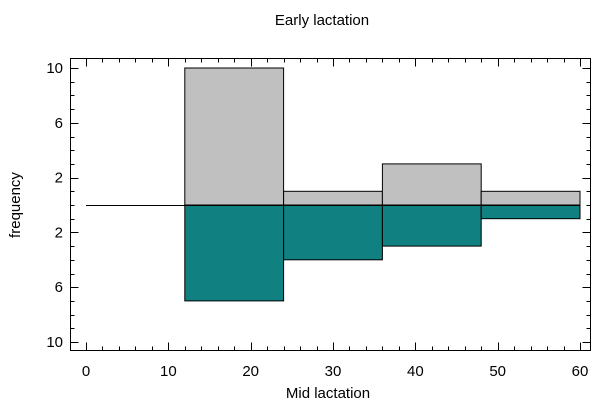  I want to click on x-tick-label: 60, so click(580, 371).